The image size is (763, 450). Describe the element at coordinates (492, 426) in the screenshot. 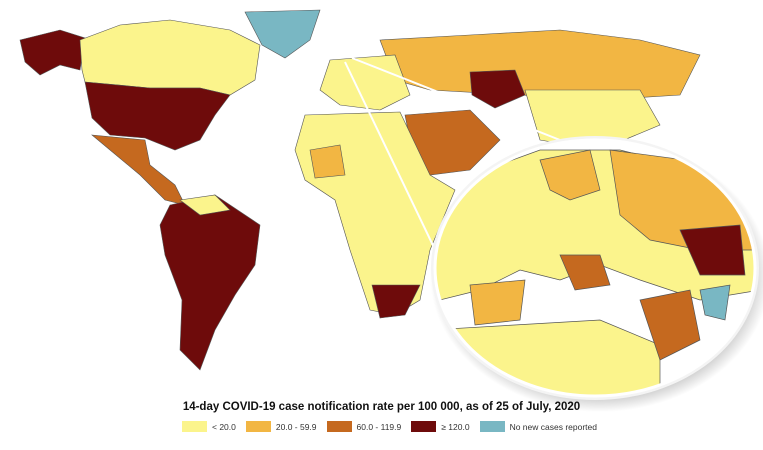

I see `legend-swatch-no-new-cases` at that location.